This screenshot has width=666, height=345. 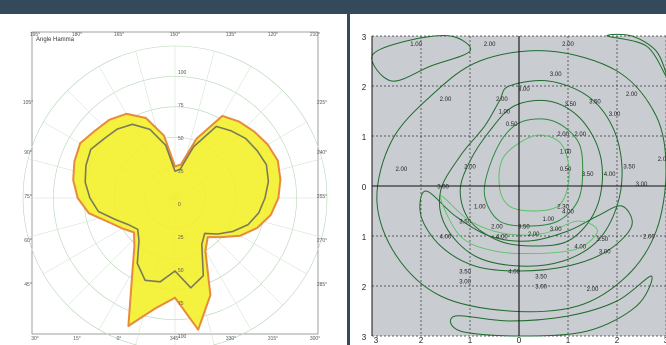 What do you see at coordinates (231, 35) in the screenshot?
I see `polar-theta-label: 135°` at bounding box center [231, 35].